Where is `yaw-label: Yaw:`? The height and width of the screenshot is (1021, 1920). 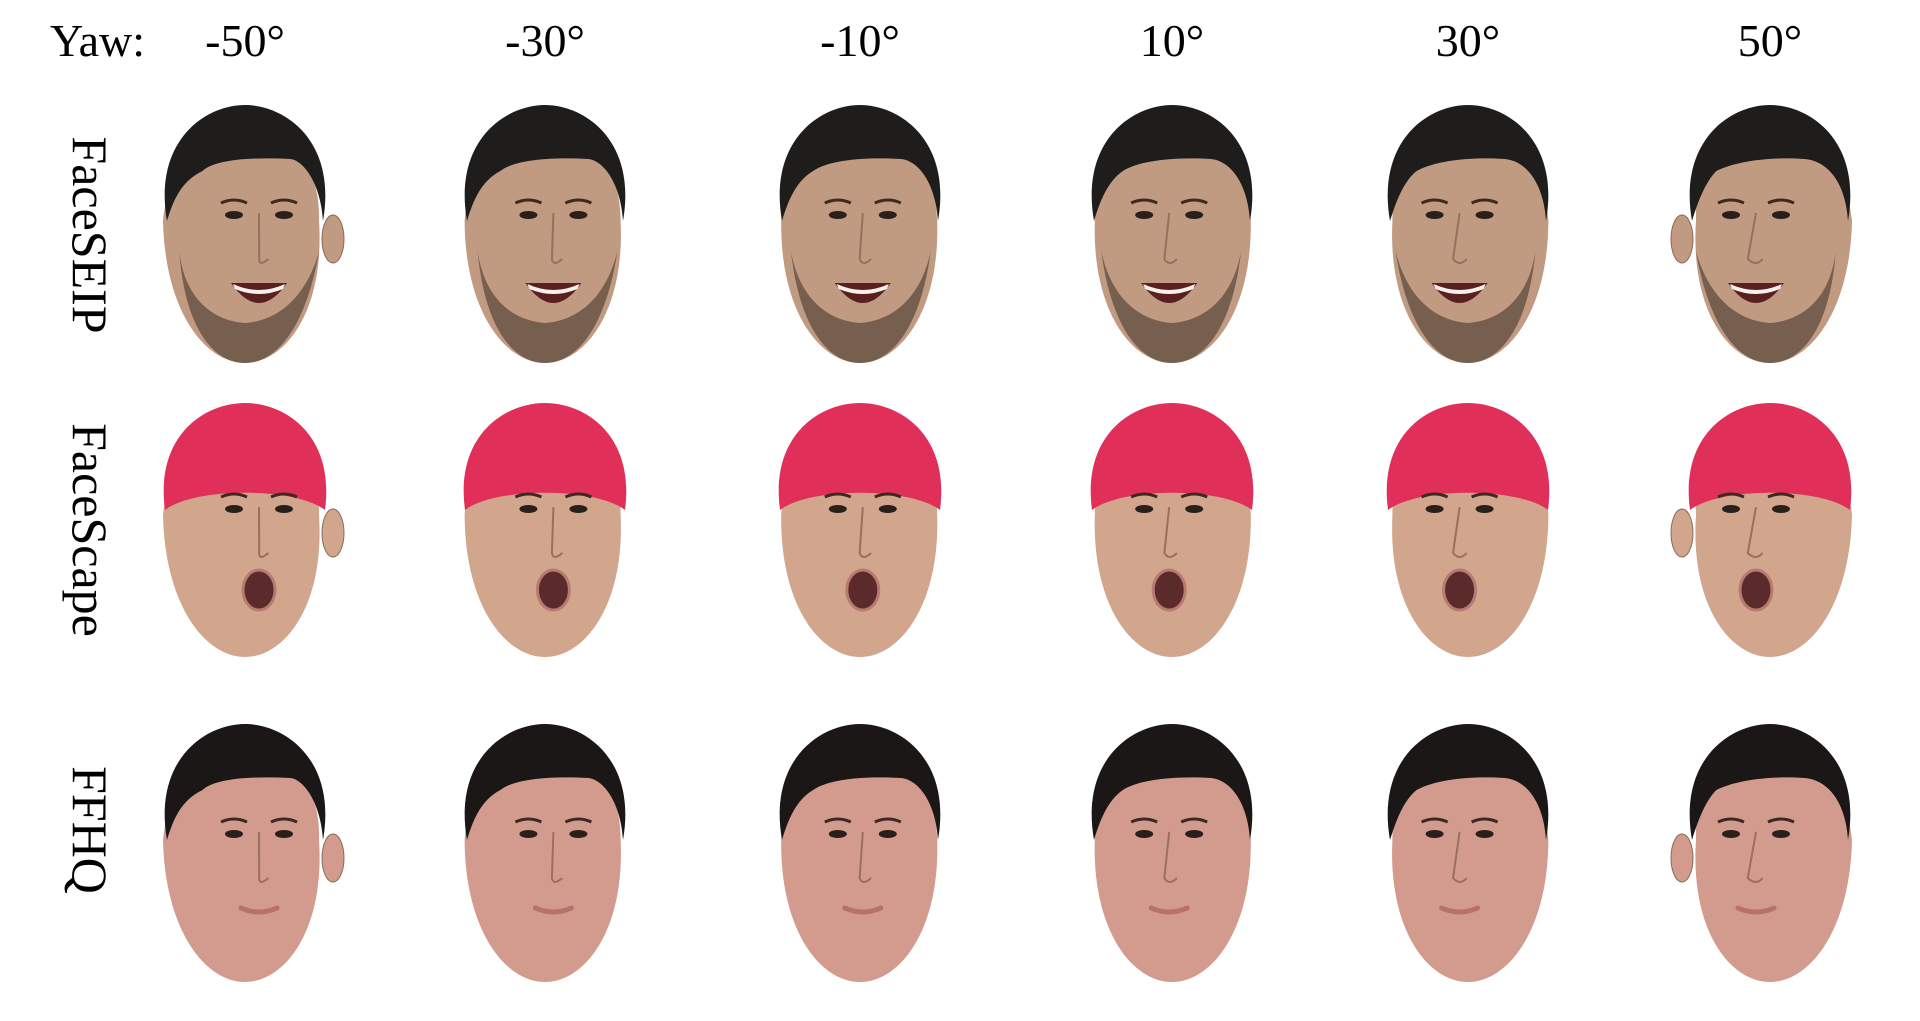 yaw-label: Yaw: is located at coordinates (98, 40).